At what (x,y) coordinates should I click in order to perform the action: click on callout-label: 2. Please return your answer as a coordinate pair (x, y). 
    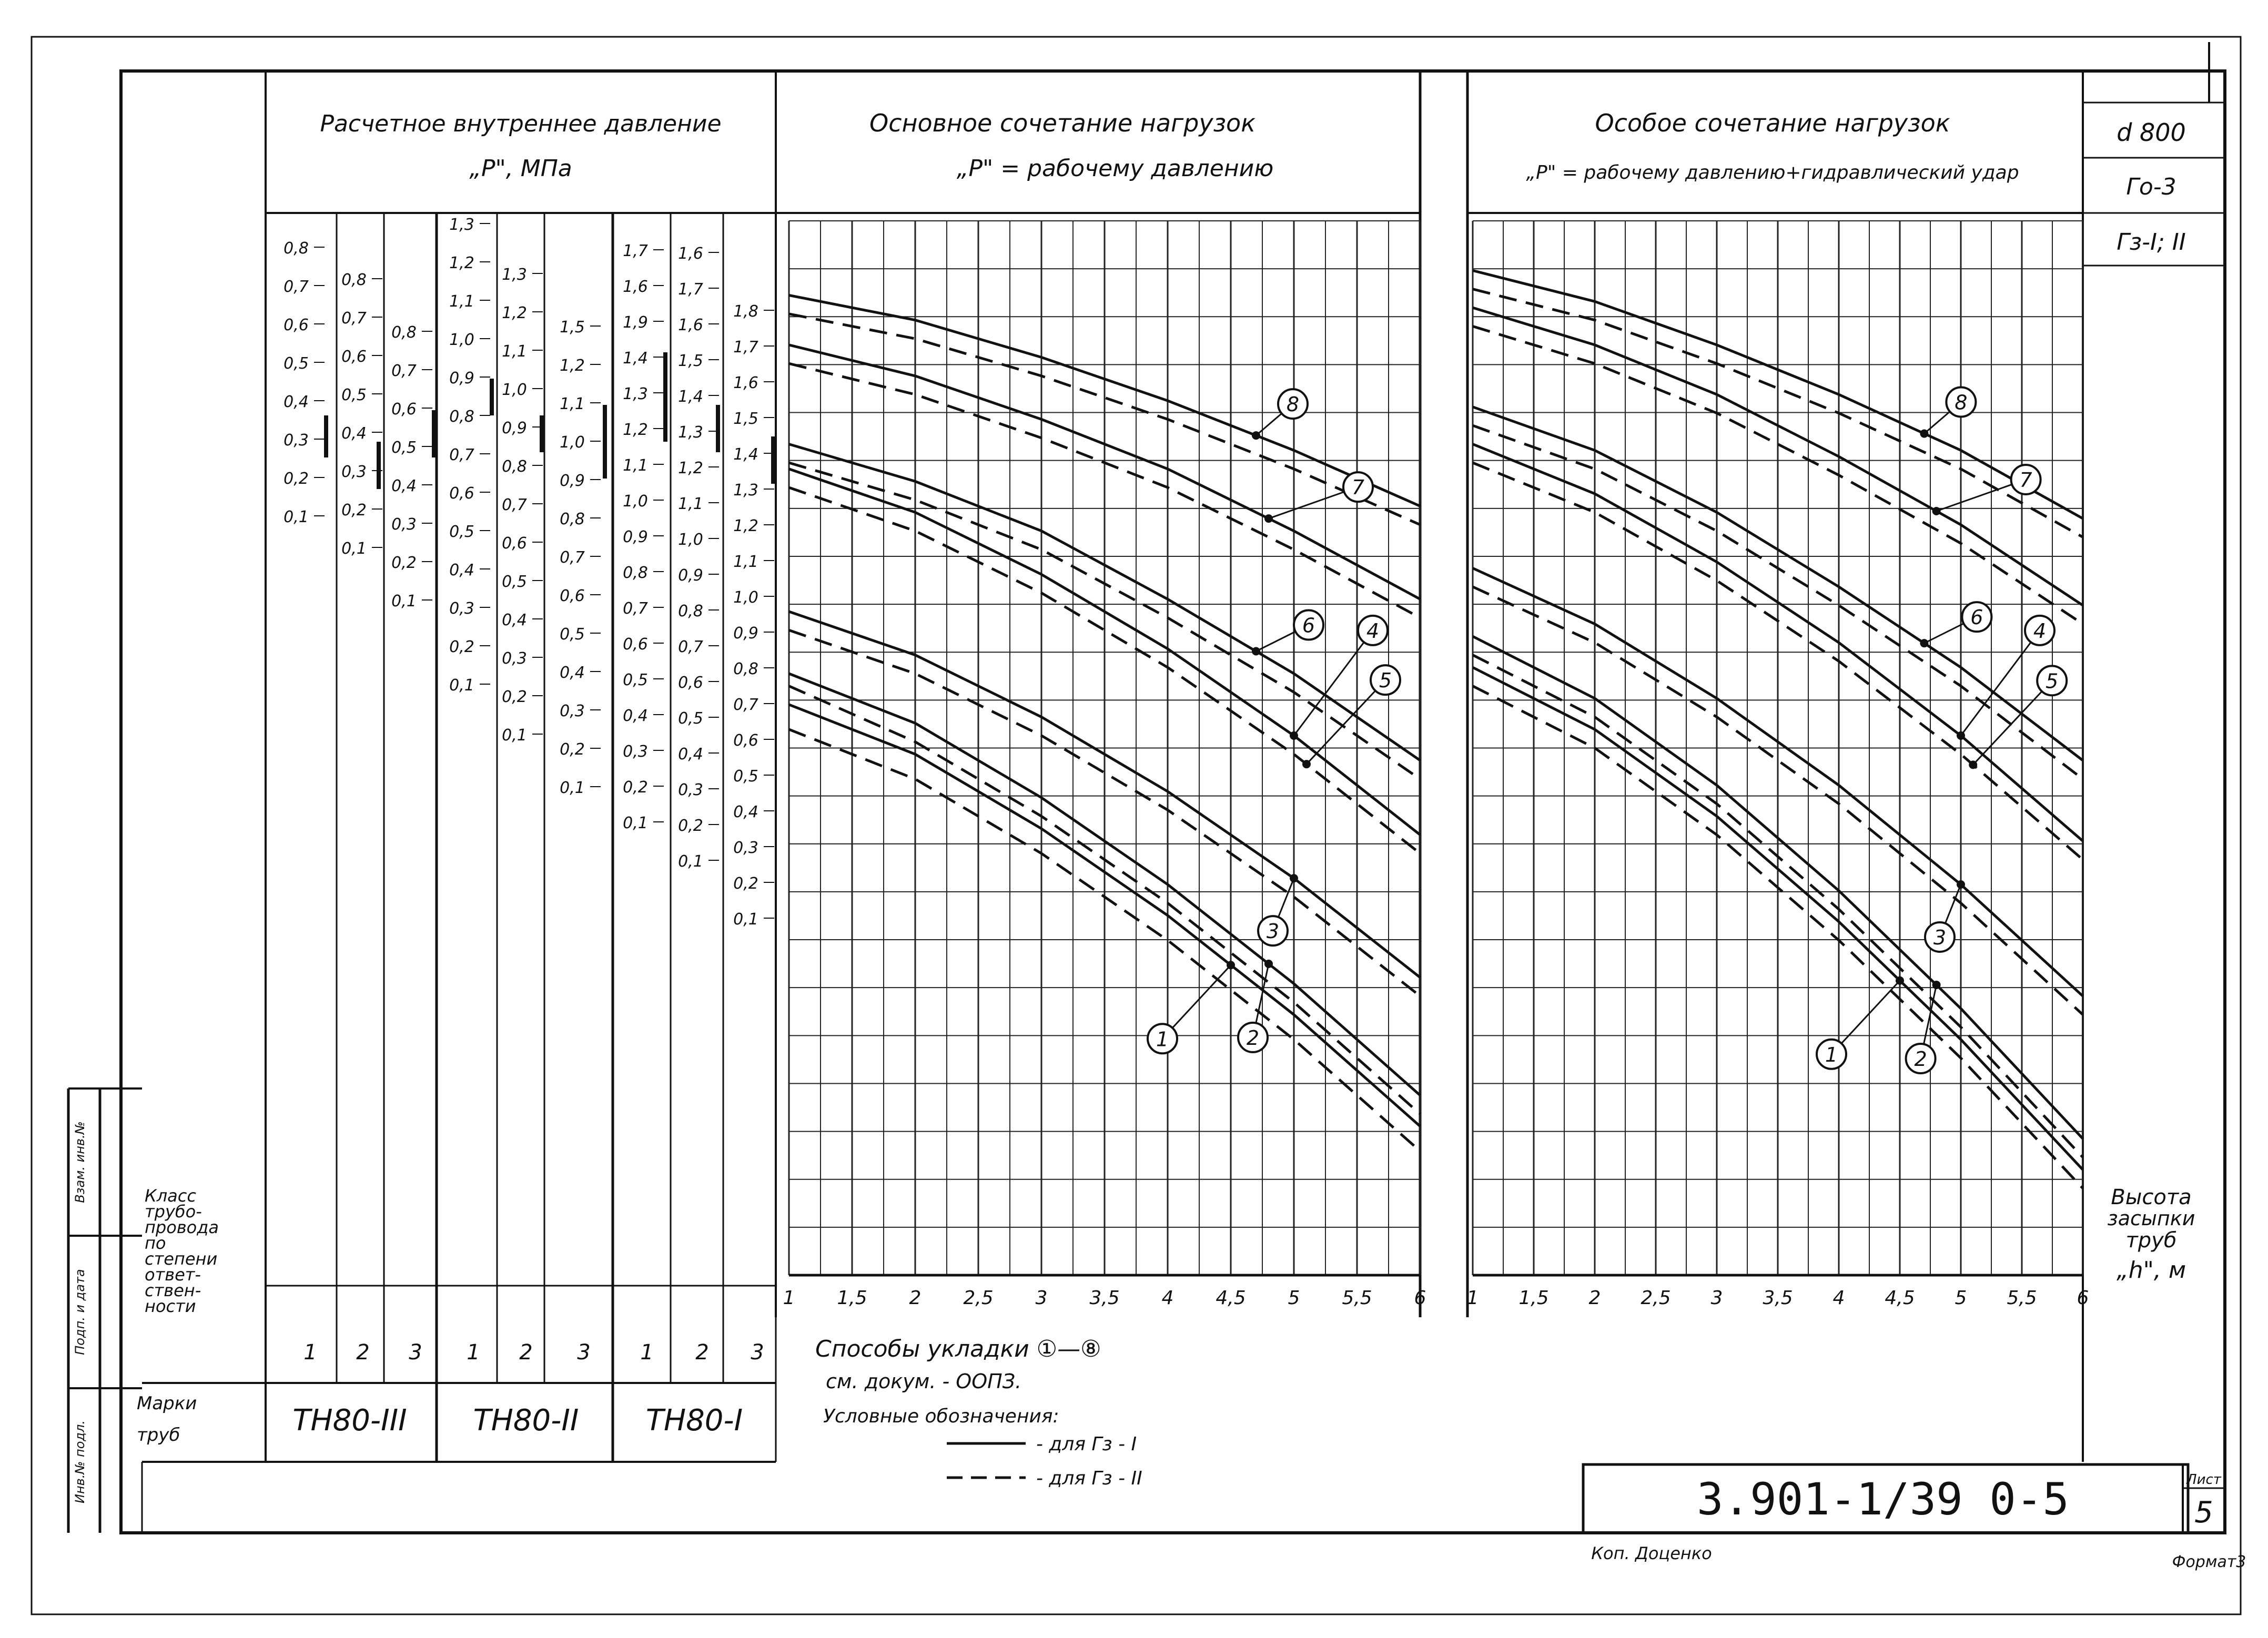
    Looking at the image, I should click on (1921, 1059).